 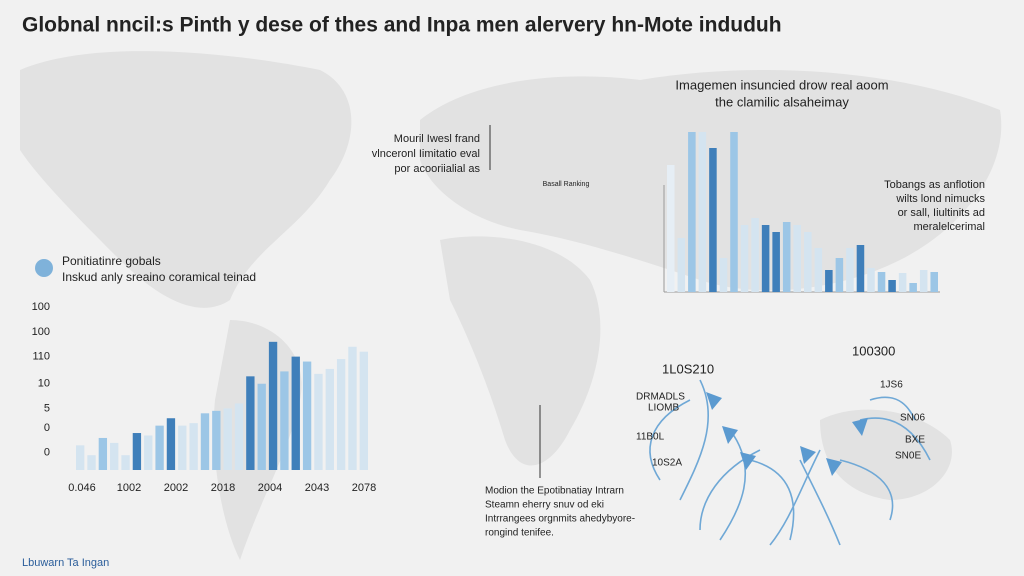 I want to click on annotation-text: Ponitiatinre gobals, so click(x=111, y=261).